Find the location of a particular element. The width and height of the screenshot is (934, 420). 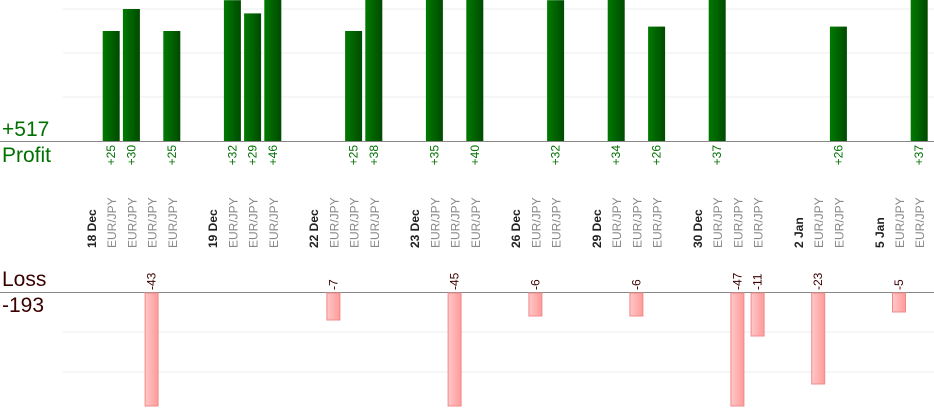

date-label: 19 Dec is located at coordinates (213, 228).